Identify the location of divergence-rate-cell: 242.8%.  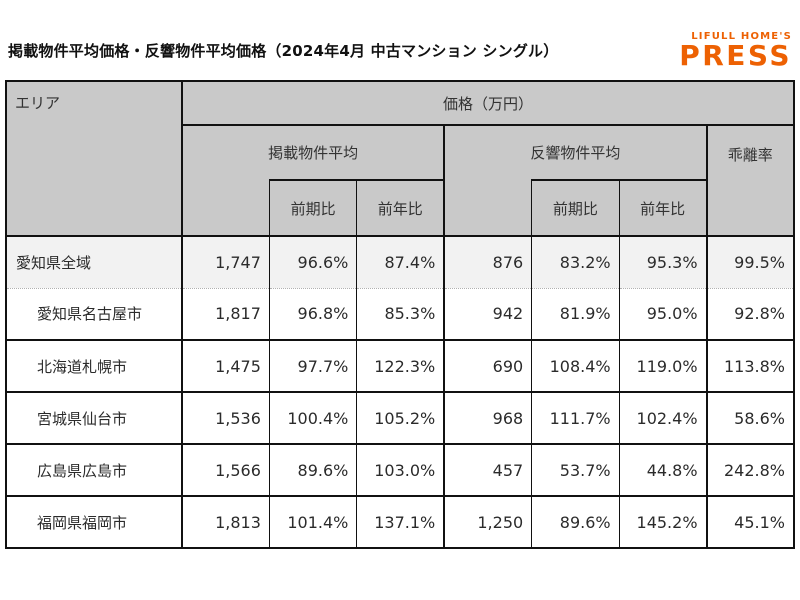
(750, 470).